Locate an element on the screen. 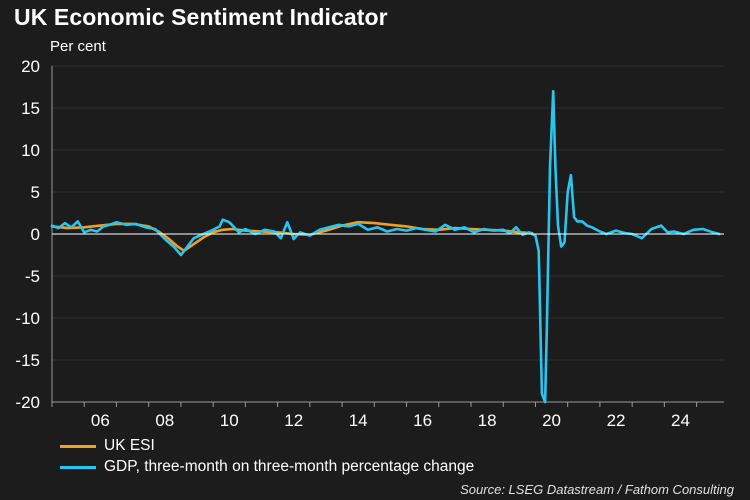 The height and width of the screenshot is (500, 750). y-tick-label: 15 is located at coordinates (30, 108).